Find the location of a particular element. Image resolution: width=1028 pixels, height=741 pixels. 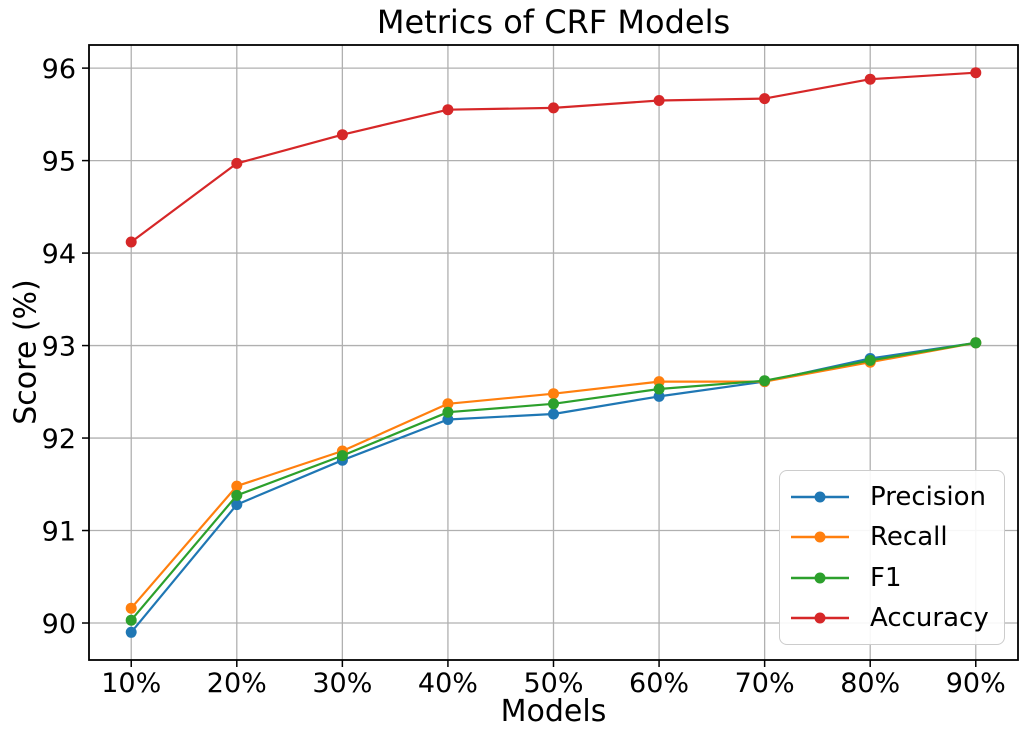

y-tick-label: 91 is located at coordinates (59, 532).